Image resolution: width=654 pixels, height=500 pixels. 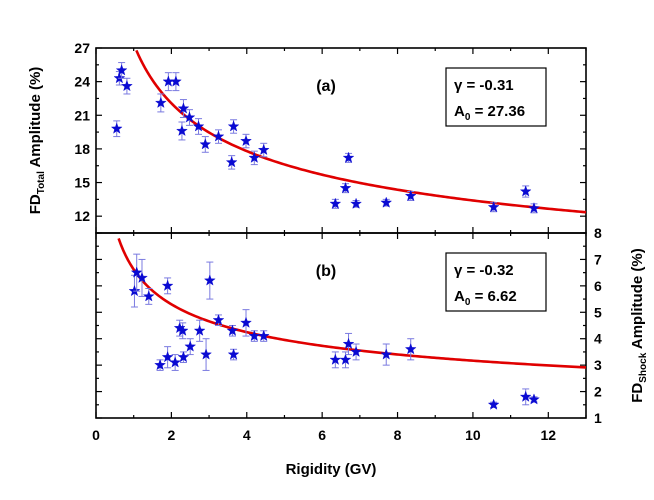 What do you see at coordinates (322, 435) in the screenshot?
I see `x-tick-label: 6` at bounding box center [322, 435].